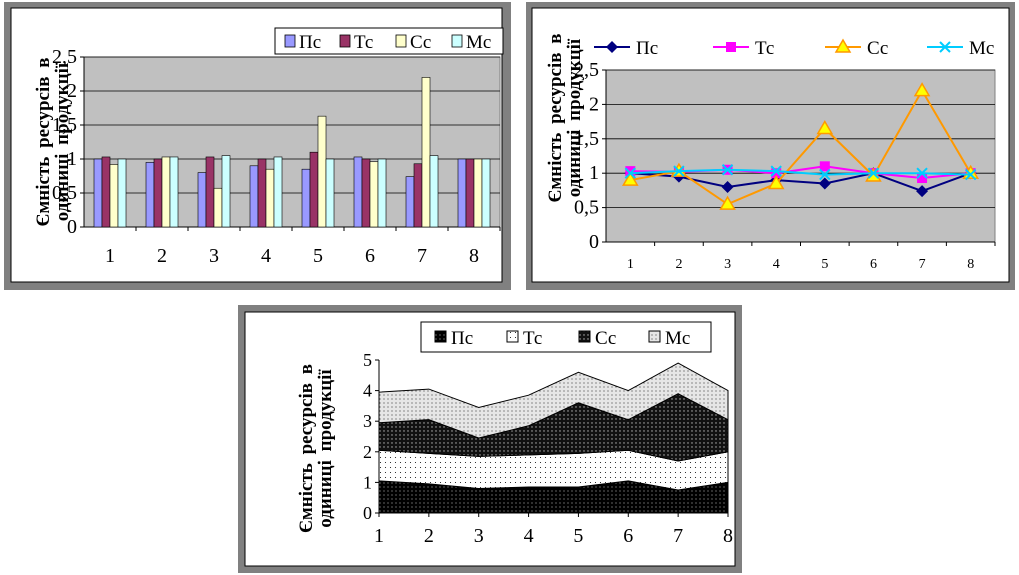 The height and width of the screenshot is (575, 1019). What do you see at coordinates (367, 421) in the screenshot?
I see `y-tick-label: 3` at bounding box center [367, 421].